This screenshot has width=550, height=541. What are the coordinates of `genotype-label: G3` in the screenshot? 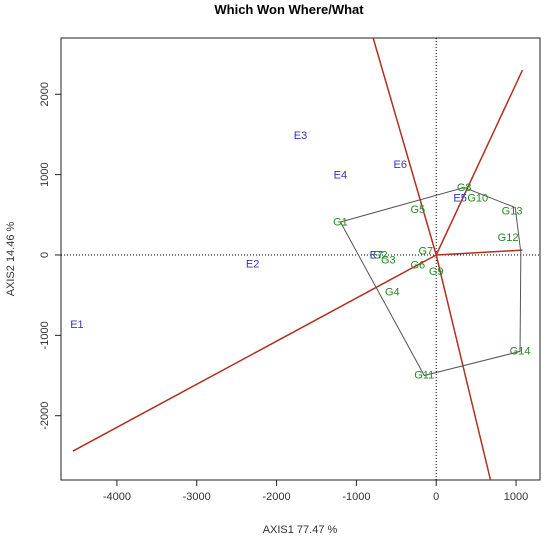 It's located at (388, 261).